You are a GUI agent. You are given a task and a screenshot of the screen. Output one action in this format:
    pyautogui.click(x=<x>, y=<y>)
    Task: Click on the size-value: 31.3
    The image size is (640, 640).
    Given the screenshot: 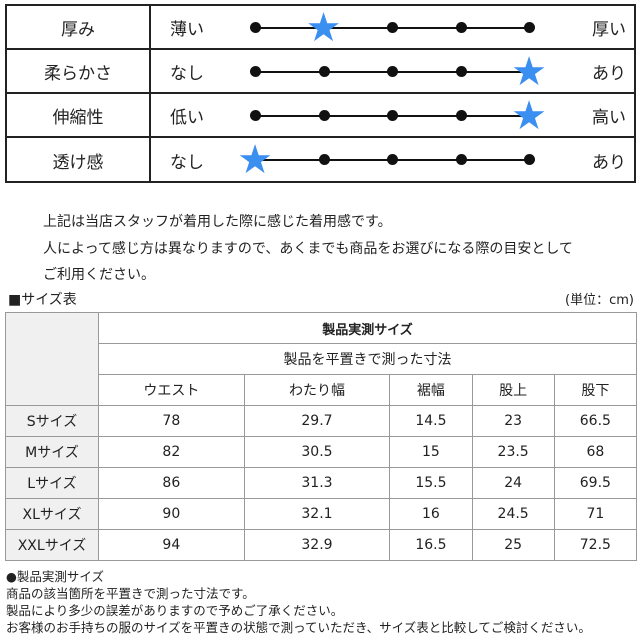 What is the action you would take?
    pyautogui.click(x=317, y=483)
    